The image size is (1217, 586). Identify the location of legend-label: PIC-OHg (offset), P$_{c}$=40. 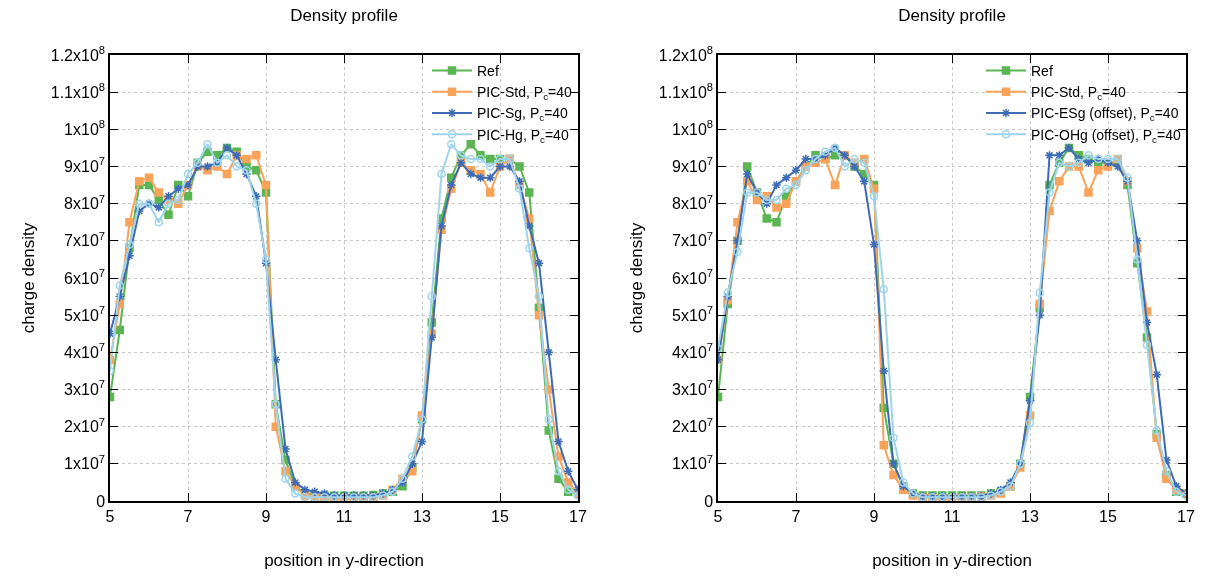
(1106, 135).